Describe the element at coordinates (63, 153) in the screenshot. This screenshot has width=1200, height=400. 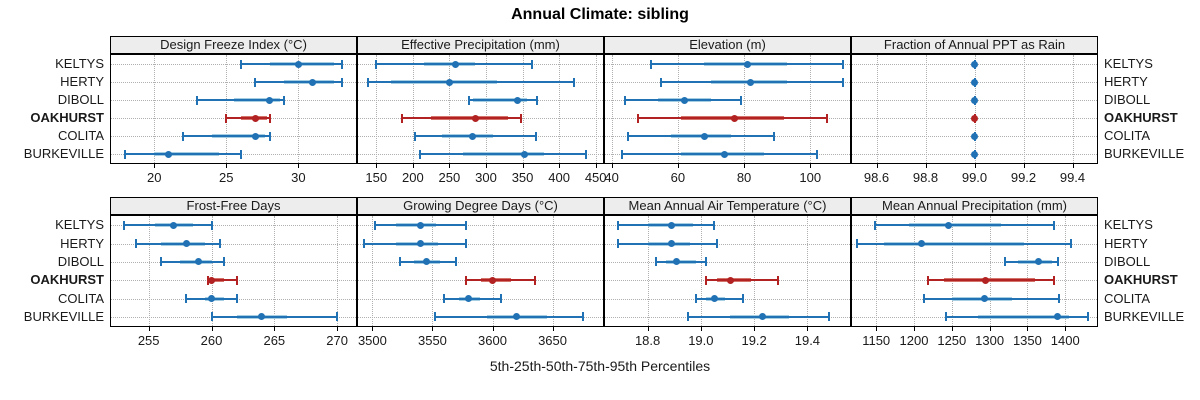
I see `station-label-left: BURKEVILLE` at that location.